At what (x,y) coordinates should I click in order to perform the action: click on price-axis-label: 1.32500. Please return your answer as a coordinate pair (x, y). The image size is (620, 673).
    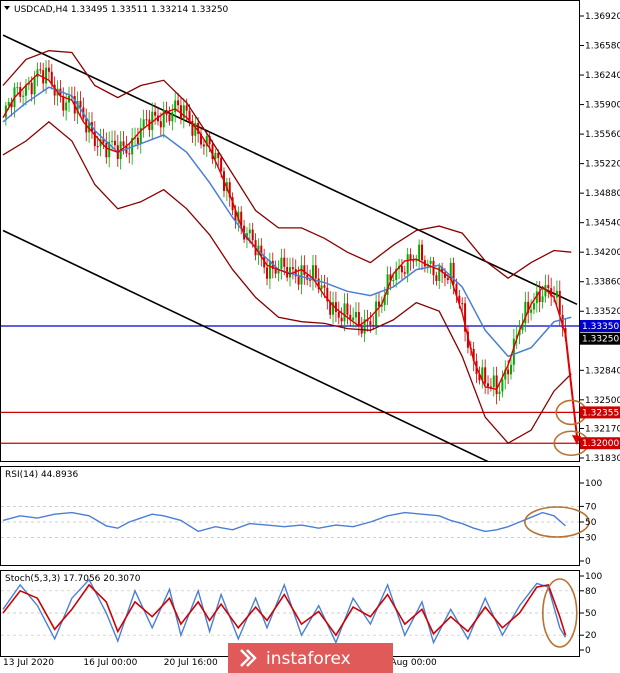
    Looking at the image, I should click on (602, 401).